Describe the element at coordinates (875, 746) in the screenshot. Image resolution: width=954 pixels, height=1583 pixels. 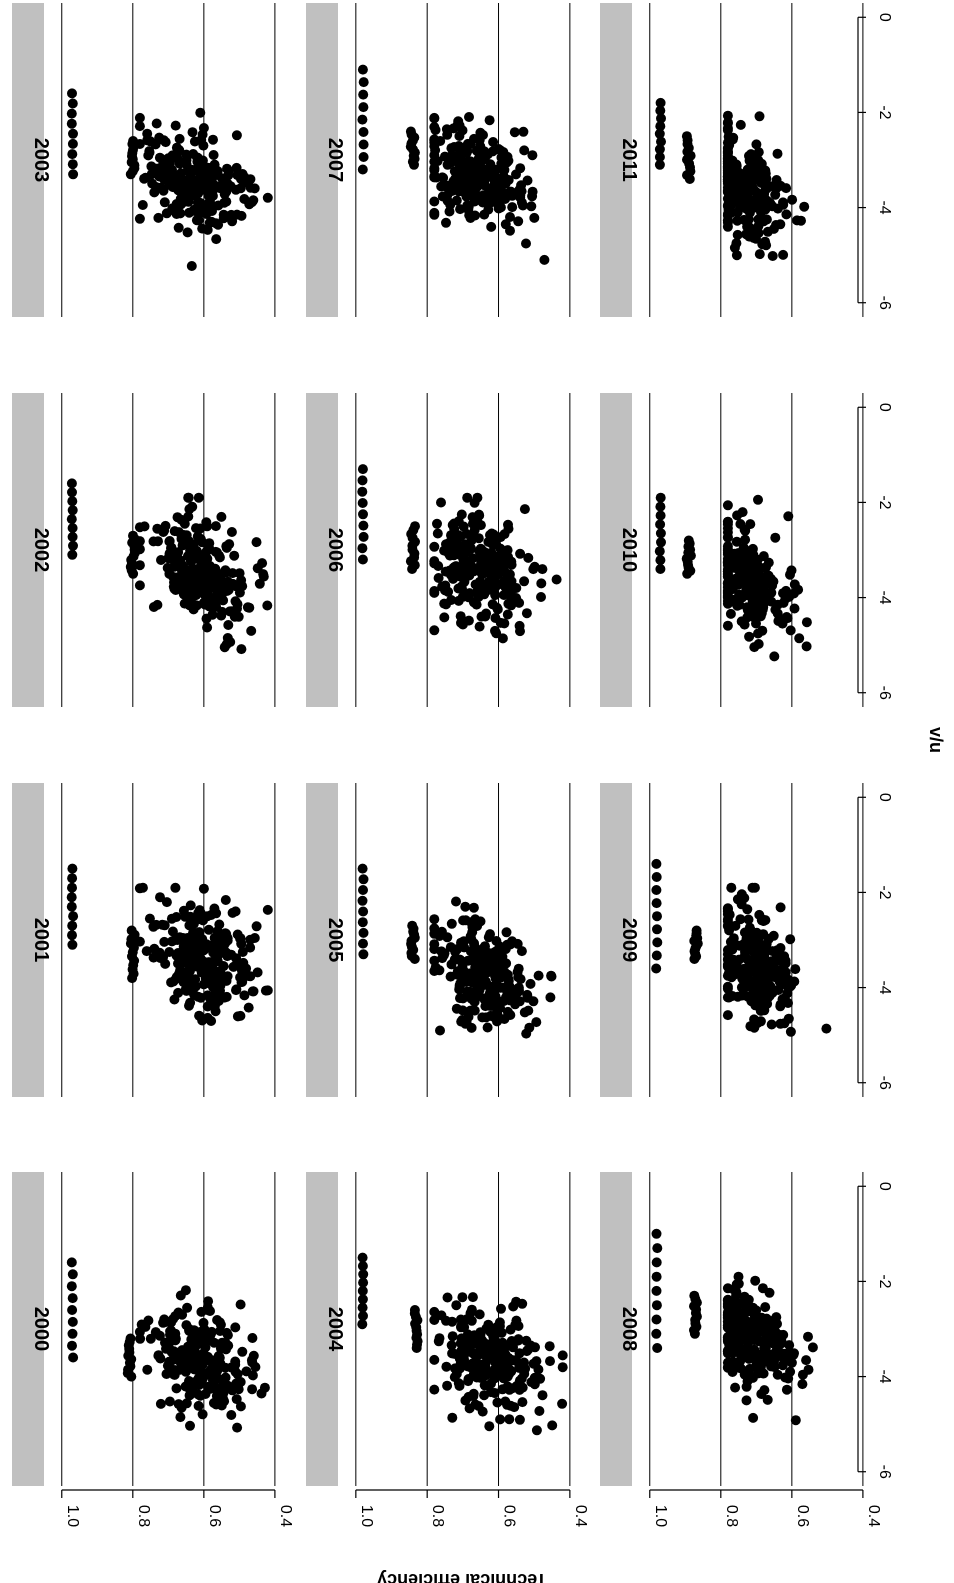
I see `x-axes: -6 -4 -2 0 -6 -4 -2 0 -6 -4 -2 0 -6 -4 -2 0` at that location.